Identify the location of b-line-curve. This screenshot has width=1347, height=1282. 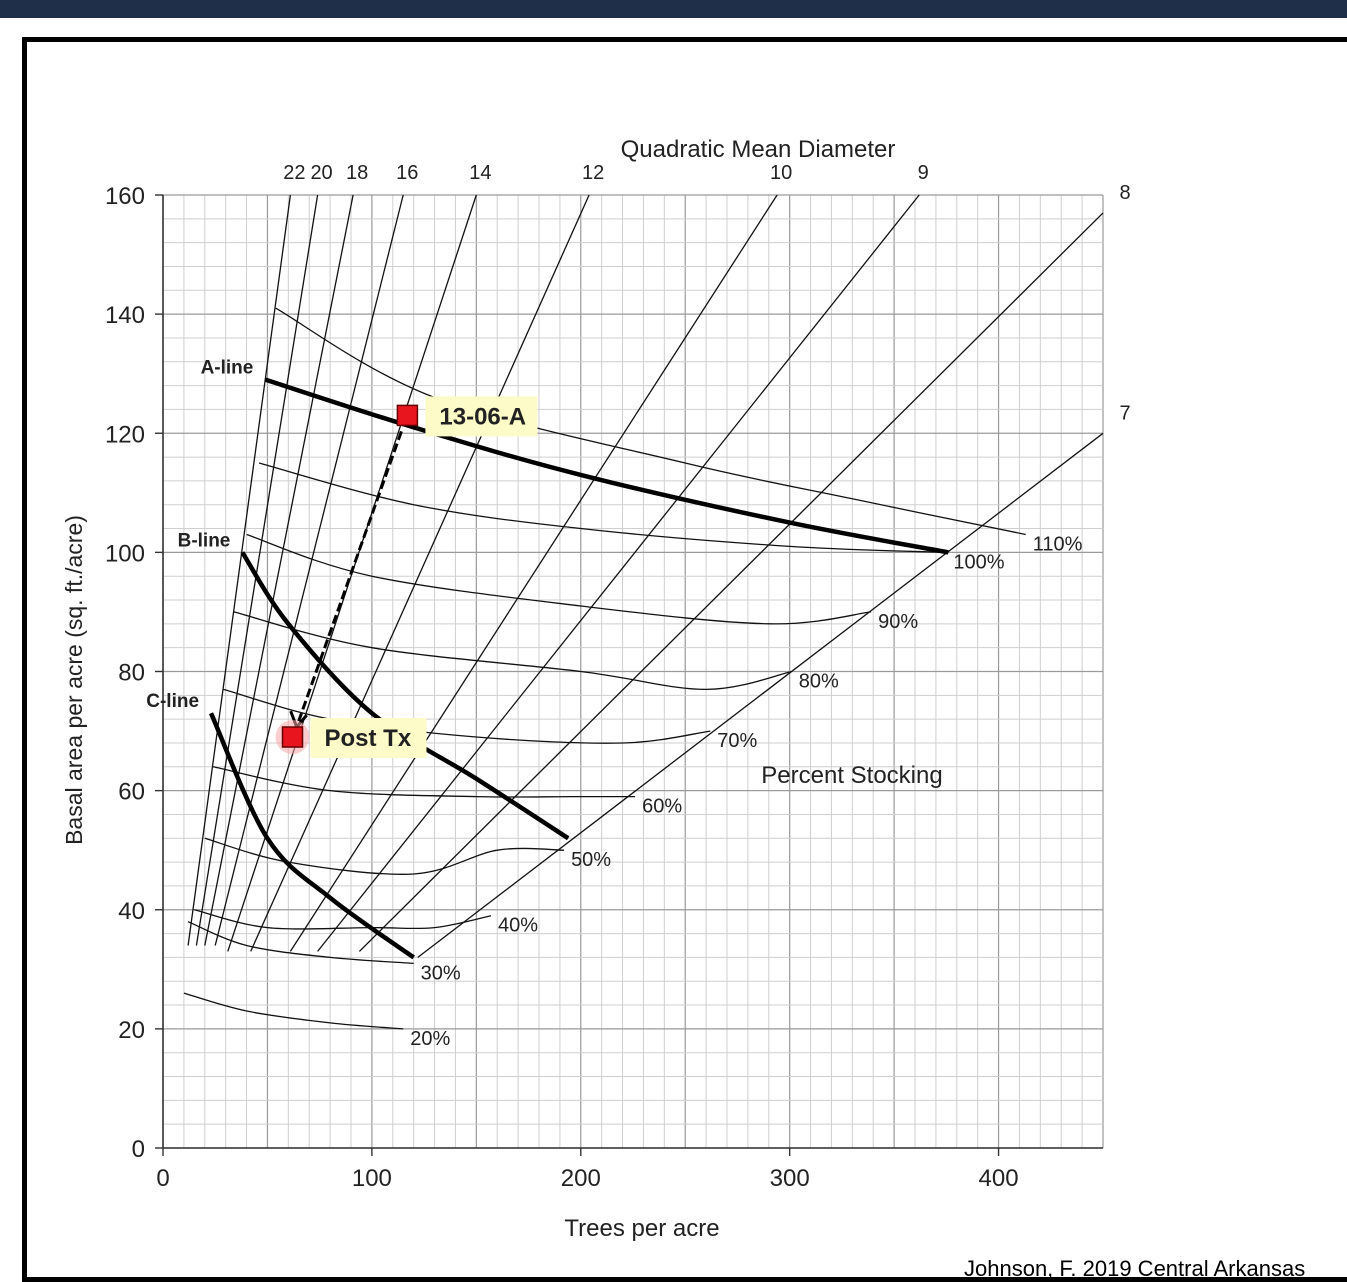
(405, 696).